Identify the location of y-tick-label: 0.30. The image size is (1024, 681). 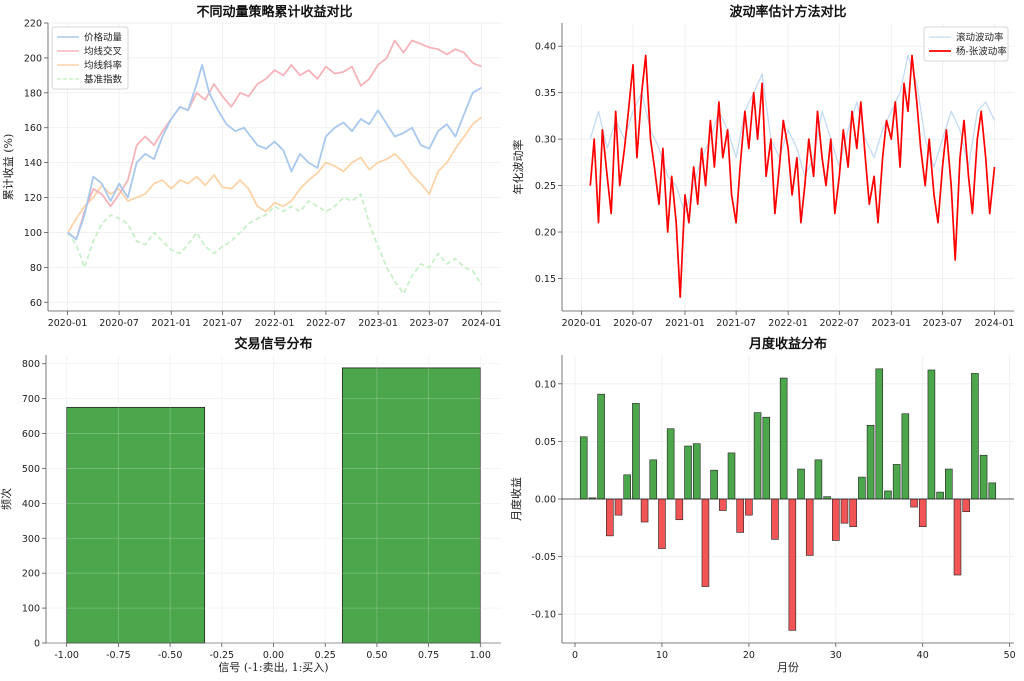
(545, 140).